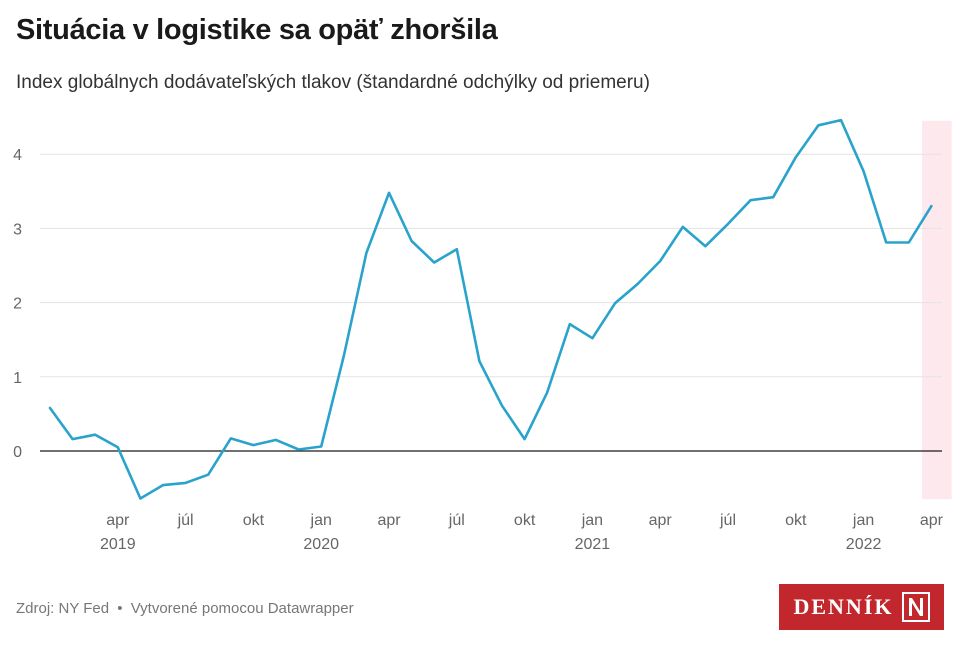 The width and height of the screenshot is (960, 650). I want to click on y-axis-ticks: 0 1 2 3 4, so click(17, 304).